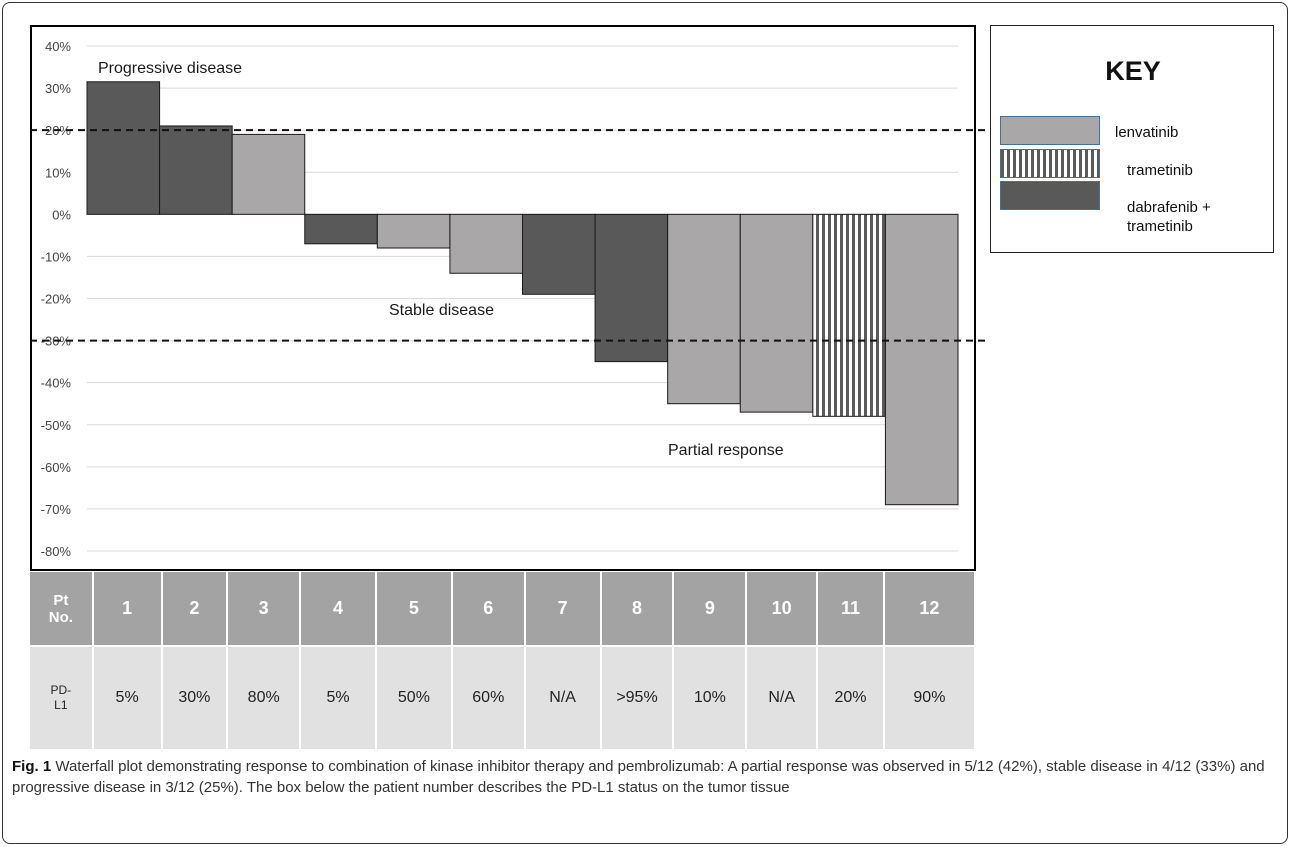 This screenshot has height=847, width=1292. What do you see at coordinates (61, 690) in the screenshot?
I see `pdl1-header-line1: PD-` at bounding box center [61, 690].